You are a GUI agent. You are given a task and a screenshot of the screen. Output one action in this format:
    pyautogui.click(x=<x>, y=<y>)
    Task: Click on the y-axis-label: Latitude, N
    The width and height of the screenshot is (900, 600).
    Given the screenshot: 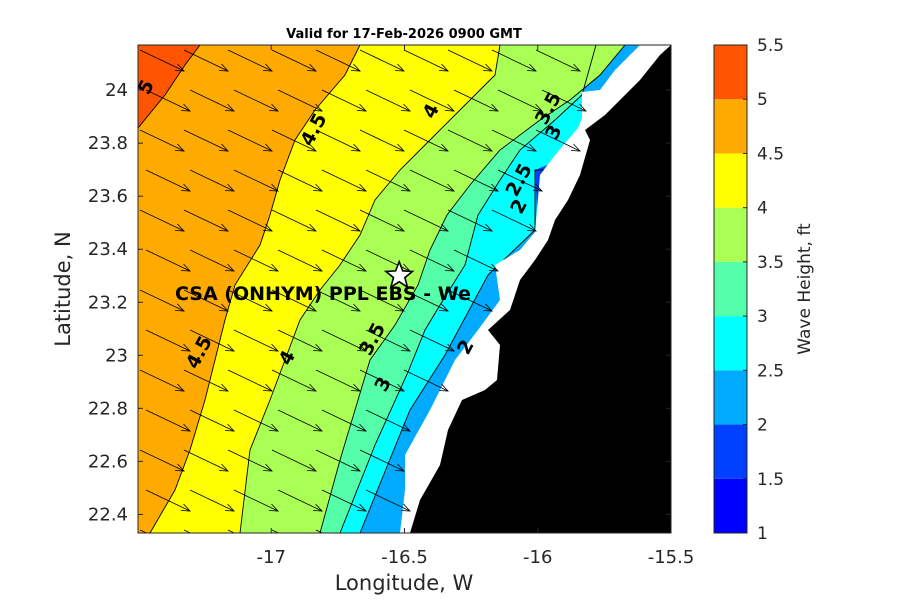 What is the action you would take?
    pyautogui.click(x=63, y=289)
    